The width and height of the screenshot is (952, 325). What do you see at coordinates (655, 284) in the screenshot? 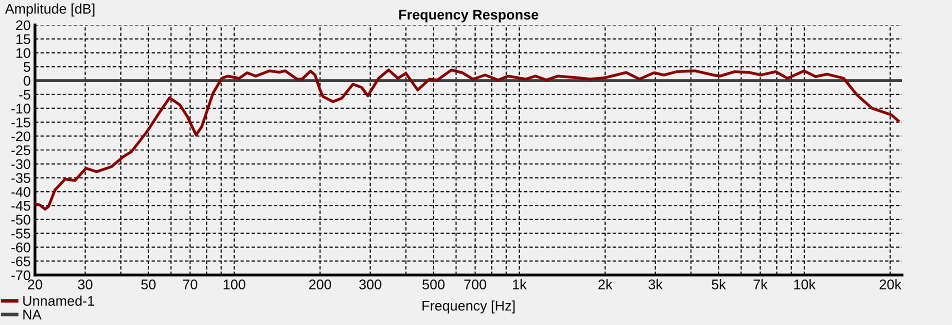
I see `x-tick-label: 3k` at bounding box center [655, 284].